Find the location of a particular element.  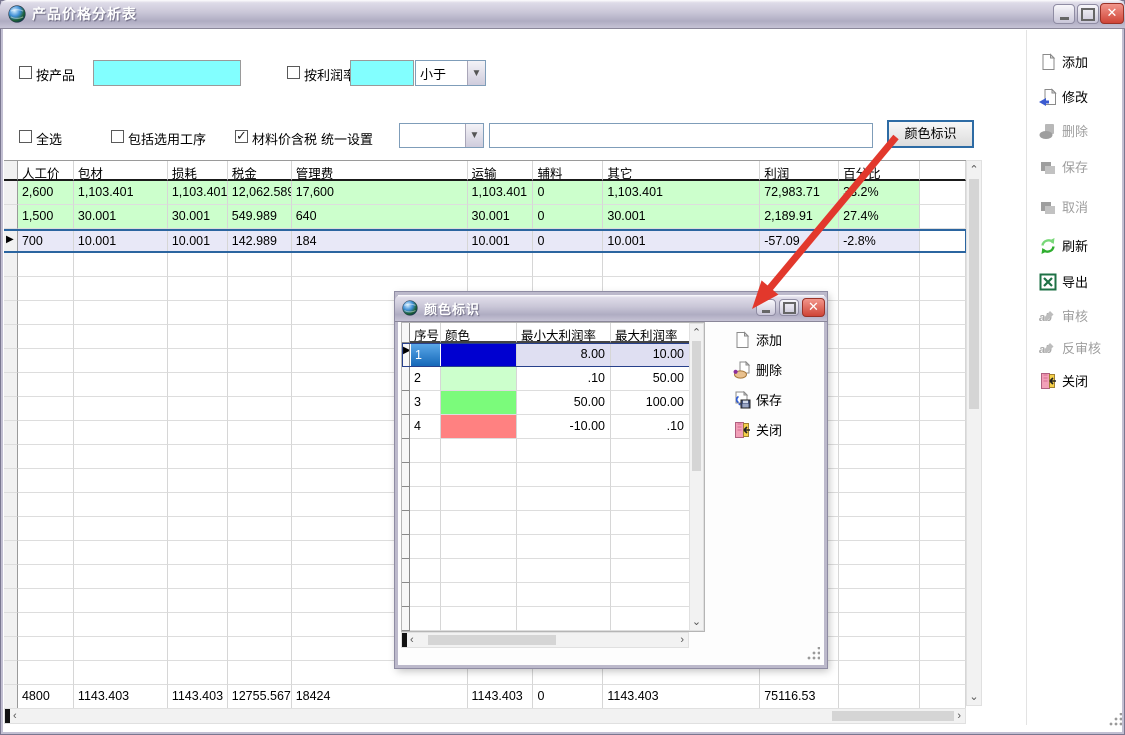

dialog-button-删除: 删除 is located at coordinates (757, 369).